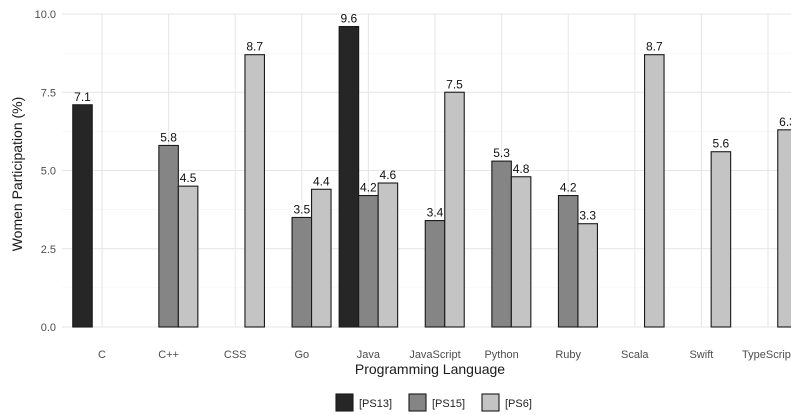 This screenshot has height=415, width=791. I want to click on x-tick-label: TypeScript, so click(766, 355).